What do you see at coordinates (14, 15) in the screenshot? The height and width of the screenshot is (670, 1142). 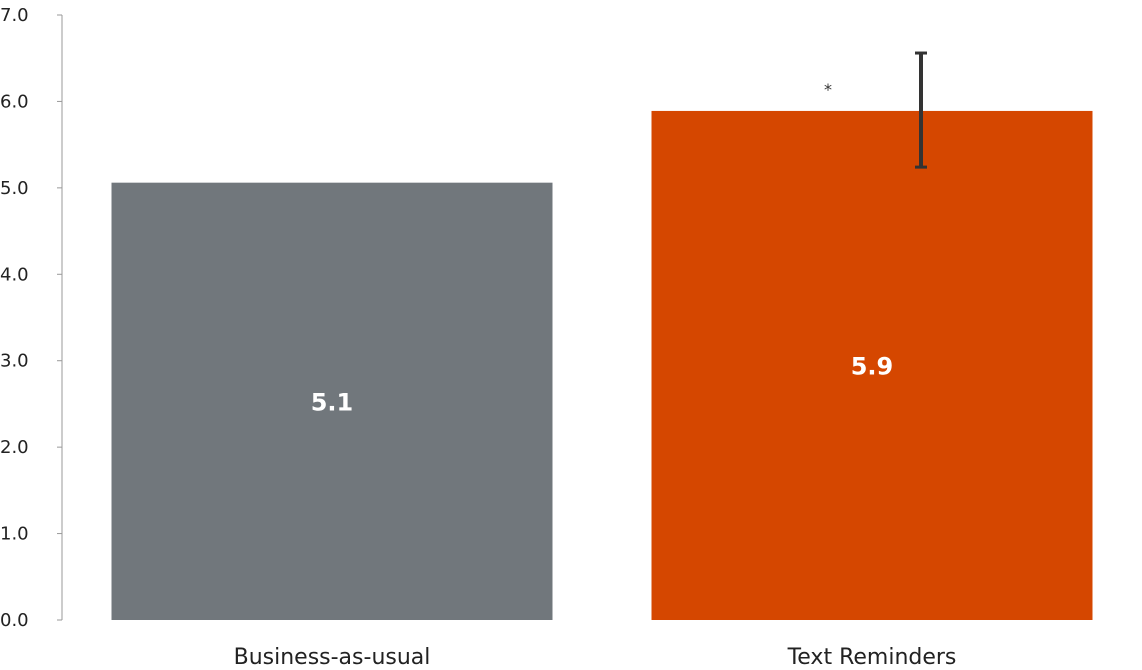 I see `y-tick-label: 7.0` at bounding box center [14, 15].